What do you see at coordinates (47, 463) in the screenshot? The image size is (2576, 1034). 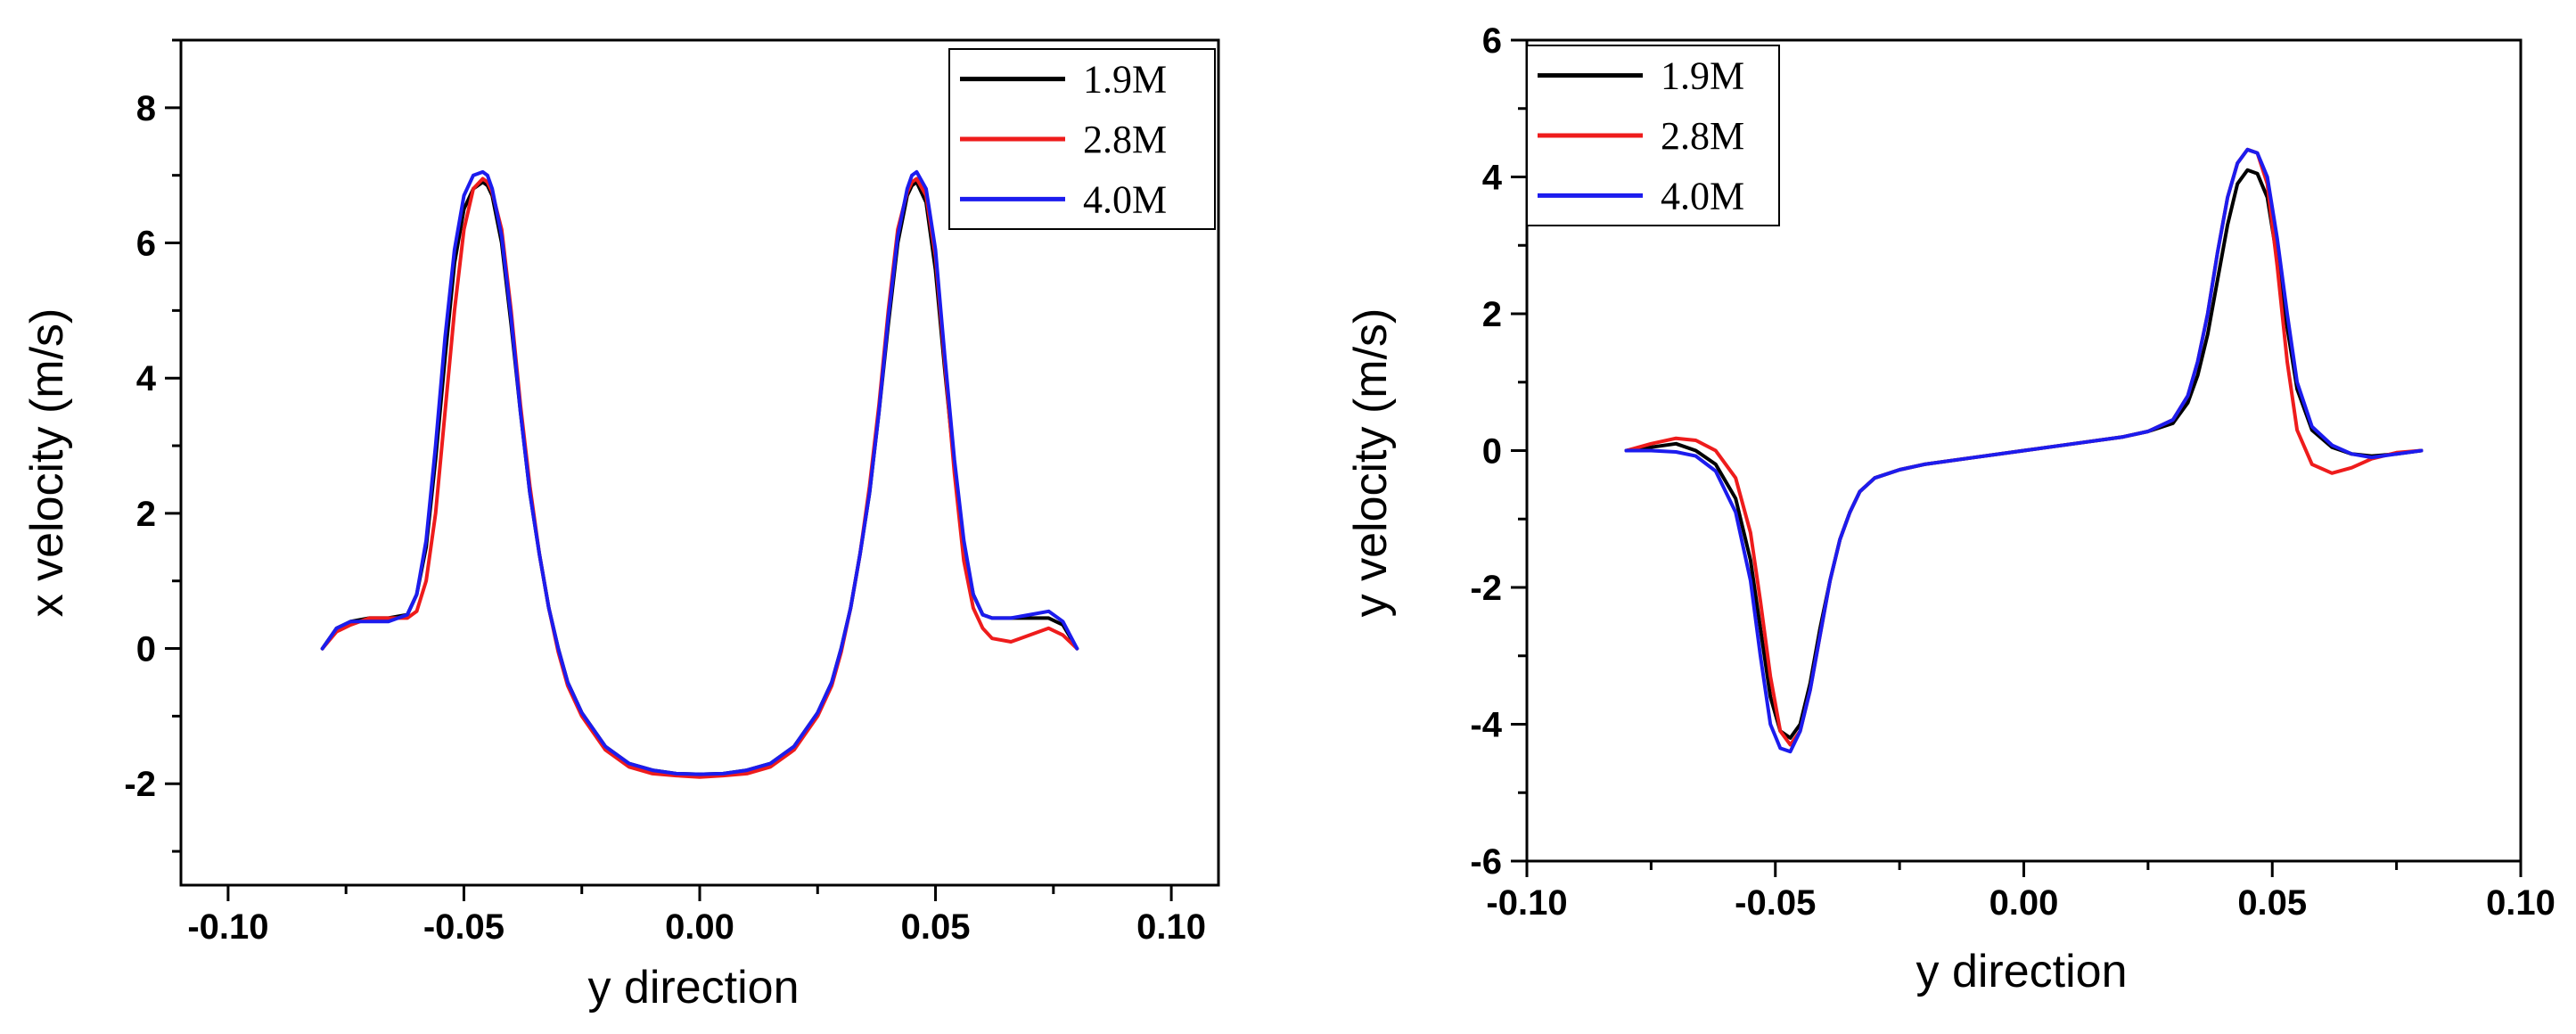 I see `y-axis-title: x velocity (m/s)` at bounding box center [47, 463].